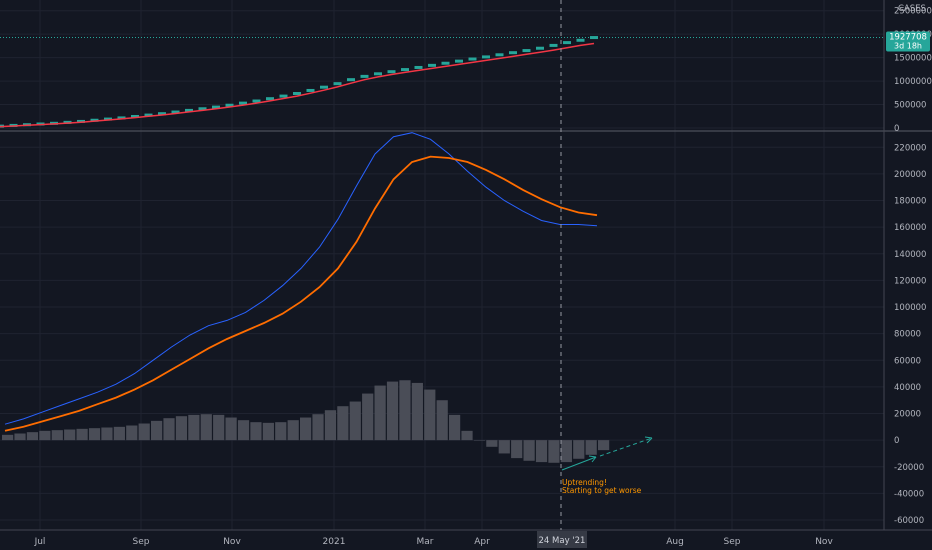  What do you see at coordinates (910, 175) in the screenshot?
I see `y-tick-label: 200000` at bounding box center [910, 175].